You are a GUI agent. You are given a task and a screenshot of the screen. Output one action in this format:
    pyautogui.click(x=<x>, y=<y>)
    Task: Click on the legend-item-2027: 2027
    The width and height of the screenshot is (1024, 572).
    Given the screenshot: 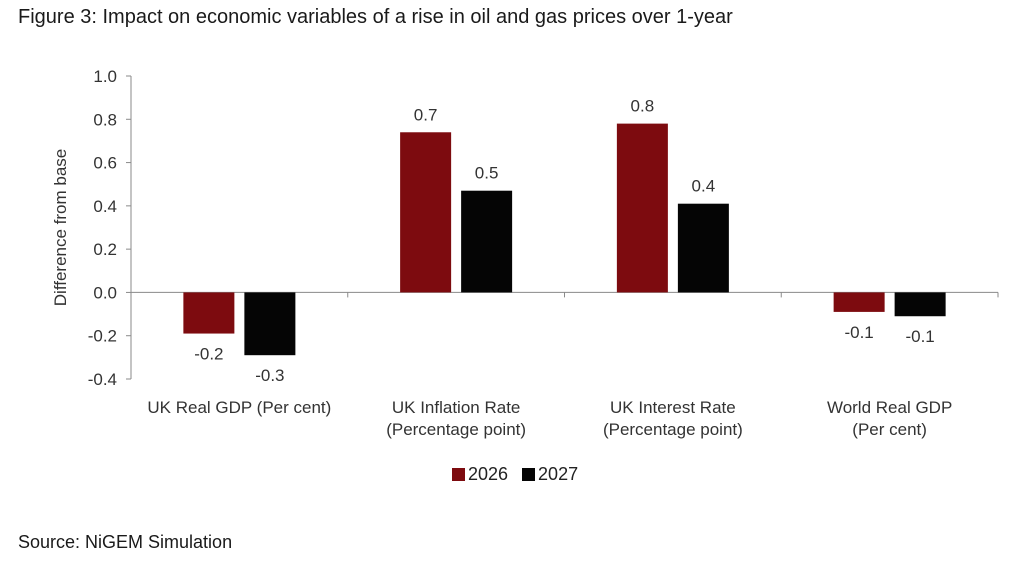 What is the action you would take?
    pyautogui.click(x=550, y=474)
    